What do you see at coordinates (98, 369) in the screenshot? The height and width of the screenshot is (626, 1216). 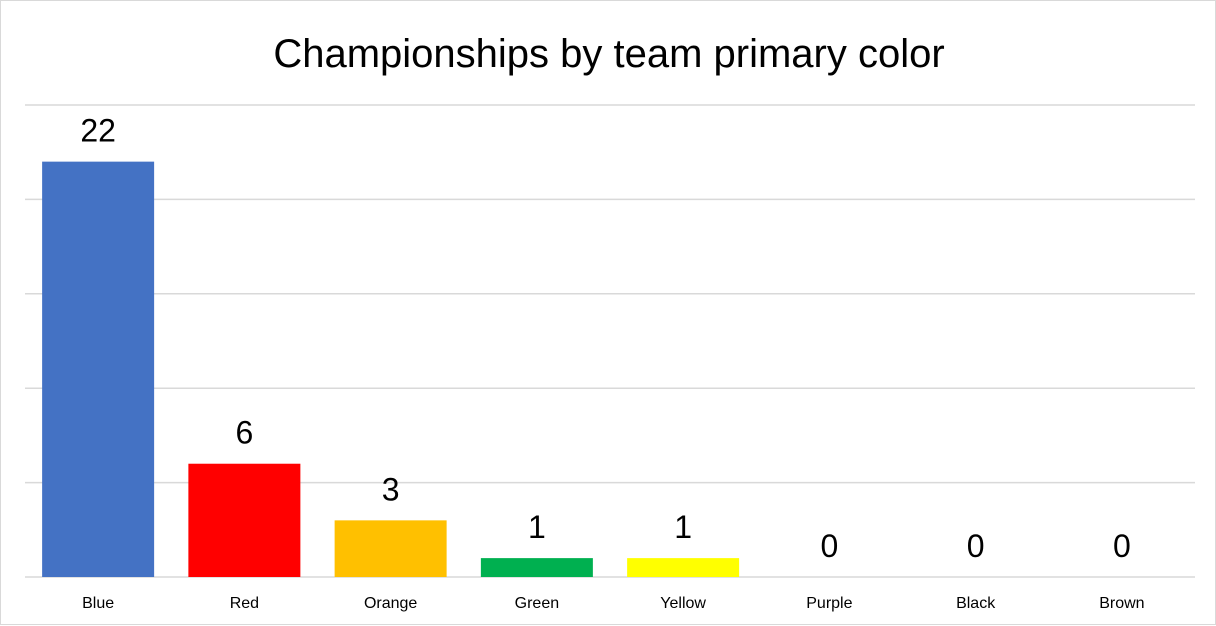 I see `bar-blue` at bounding box center [98, 369].